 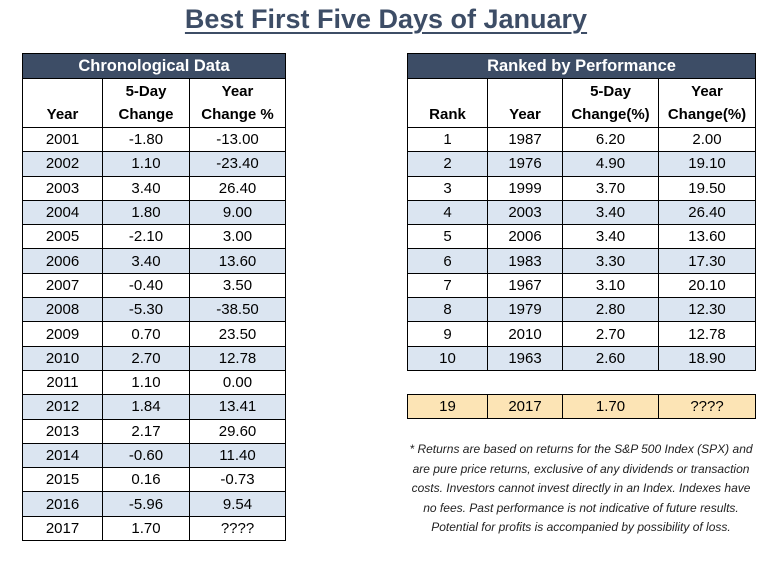 What do you see at coordinates (237, 310) in the screenshot?
I see `cell-year-change: -38.50` at bounding box center [237, 310].